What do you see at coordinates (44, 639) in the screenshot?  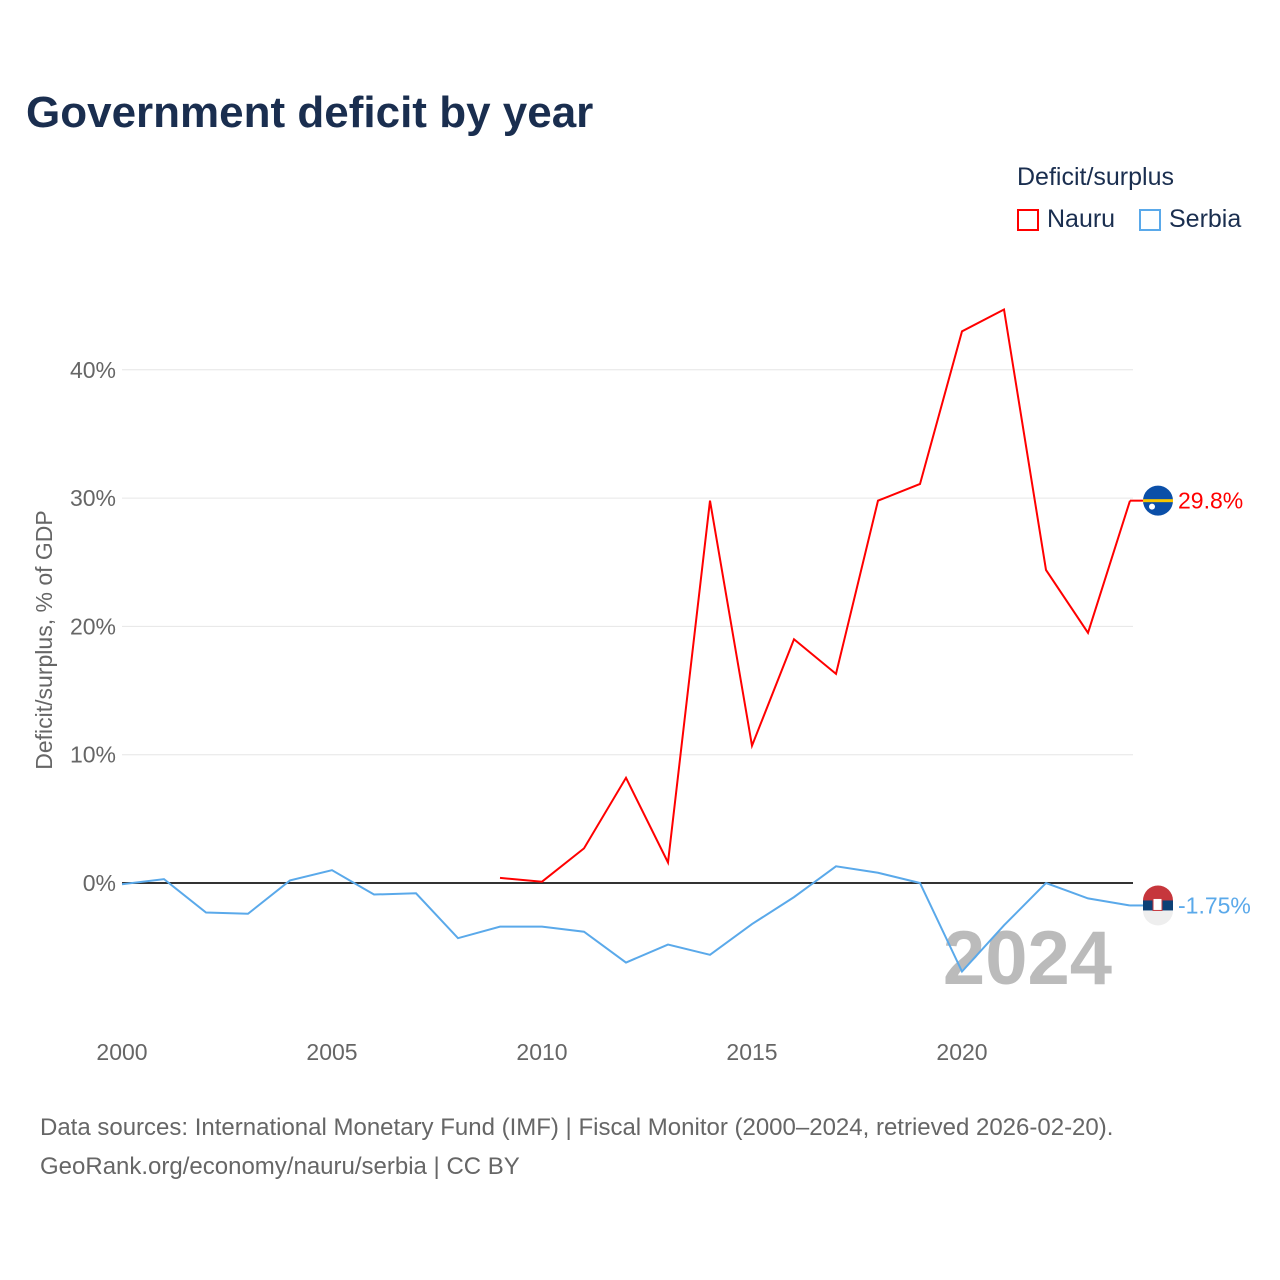 I see `y-axis-label: Deficit/surplus, % of GDP` at bounding box center [44, 639].